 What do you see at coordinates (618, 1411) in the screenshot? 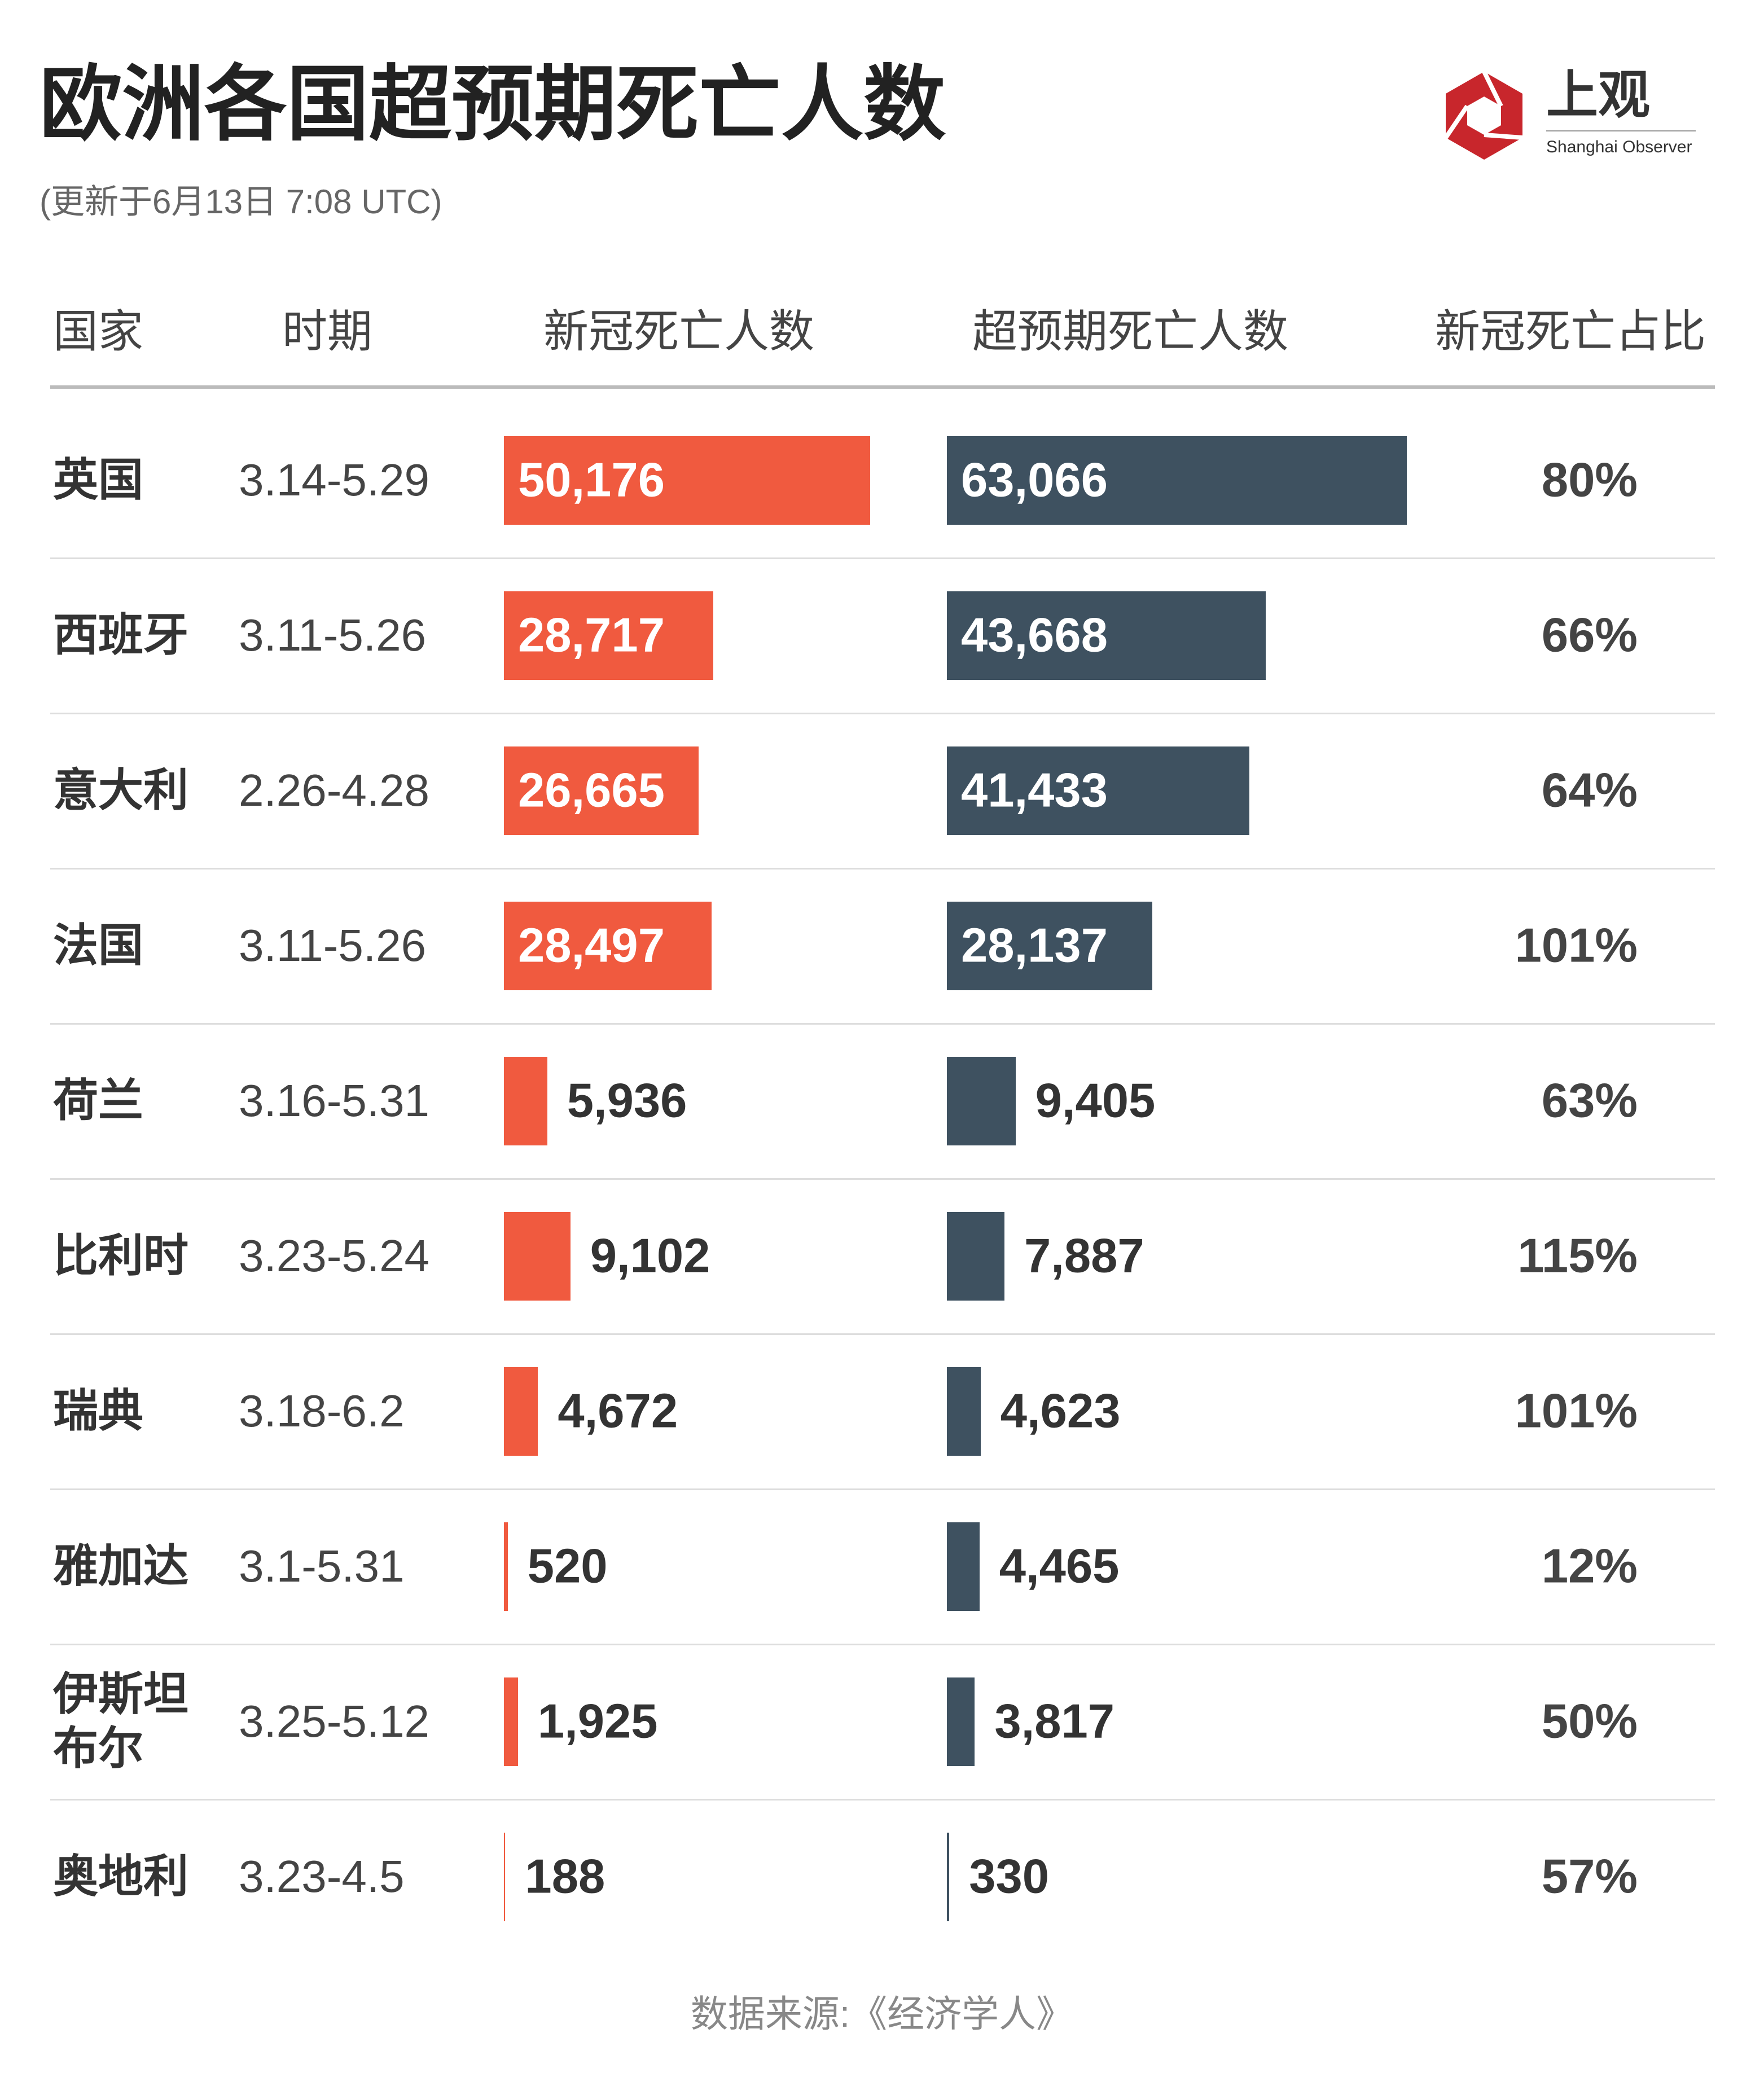
I see `value-label: 4,672` at bounding box center [618, 1411].